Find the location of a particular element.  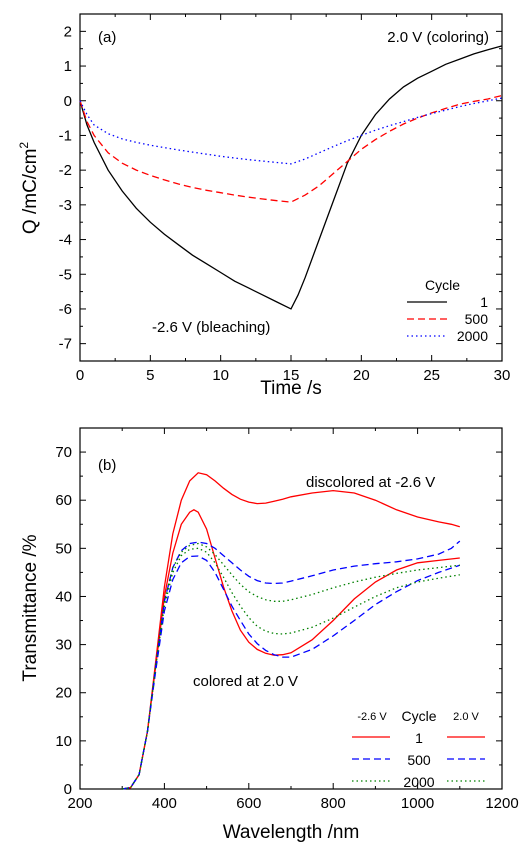

panel-a-y-tick-label: 0 is located at coordinates (68, 101).